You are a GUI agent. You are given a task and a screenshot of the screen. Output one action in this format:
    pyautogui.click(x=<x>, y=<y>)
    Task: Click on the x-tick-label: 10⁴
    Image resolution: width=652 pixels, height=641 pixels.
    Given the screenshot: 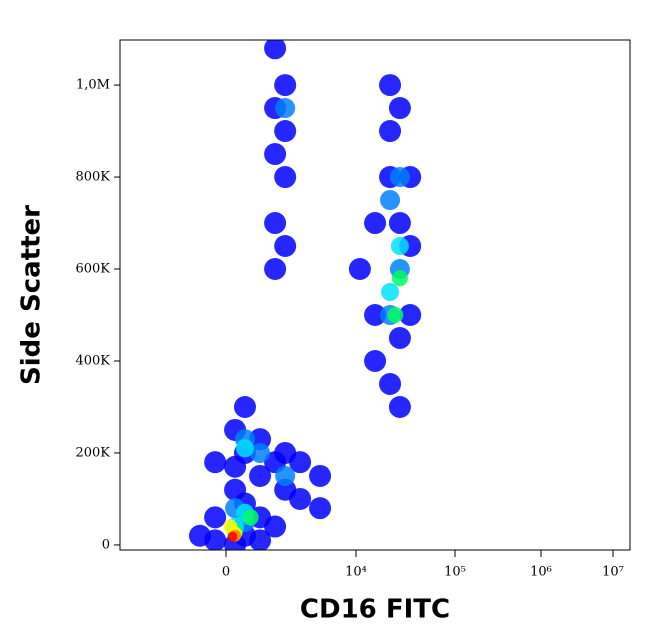 What is the action you would take?
    pyautogui.click(x=356, y=572)
    